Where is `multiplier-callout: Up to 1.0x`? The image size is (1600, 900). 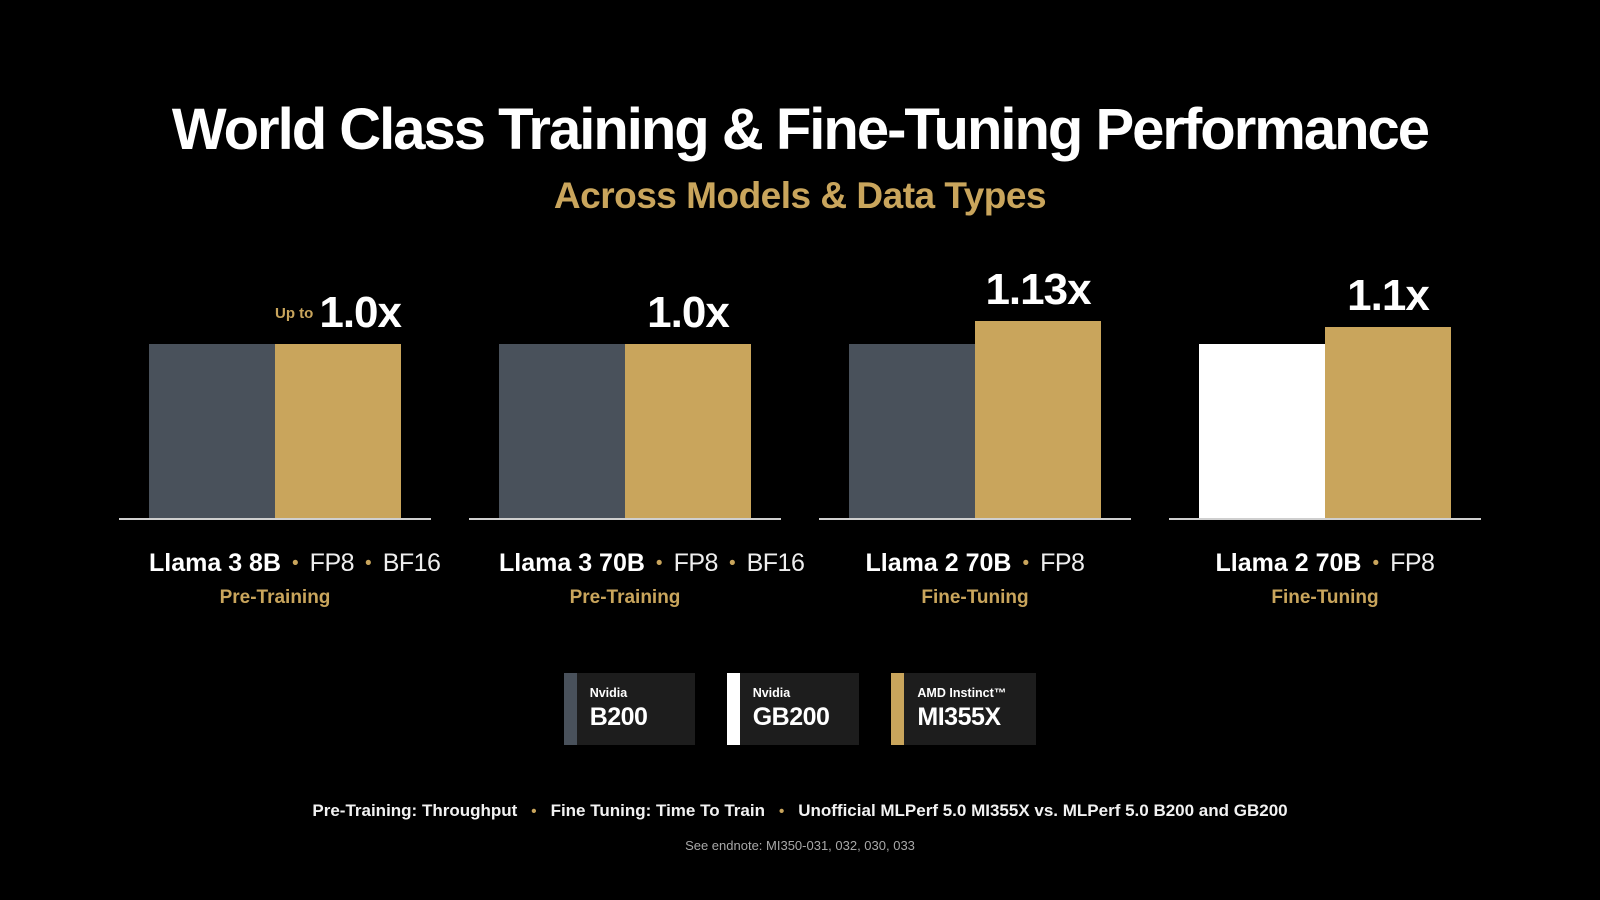 multiplier-callout: Up to 1.0x is located at coordinates (338, 313).